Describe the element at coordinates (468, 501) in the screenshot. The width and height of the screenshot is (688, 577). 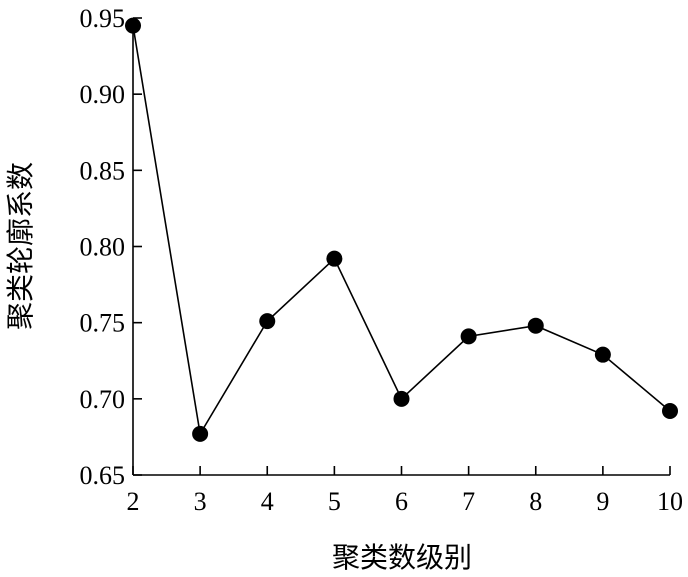
I see `x-tick-label: 7` at that location.